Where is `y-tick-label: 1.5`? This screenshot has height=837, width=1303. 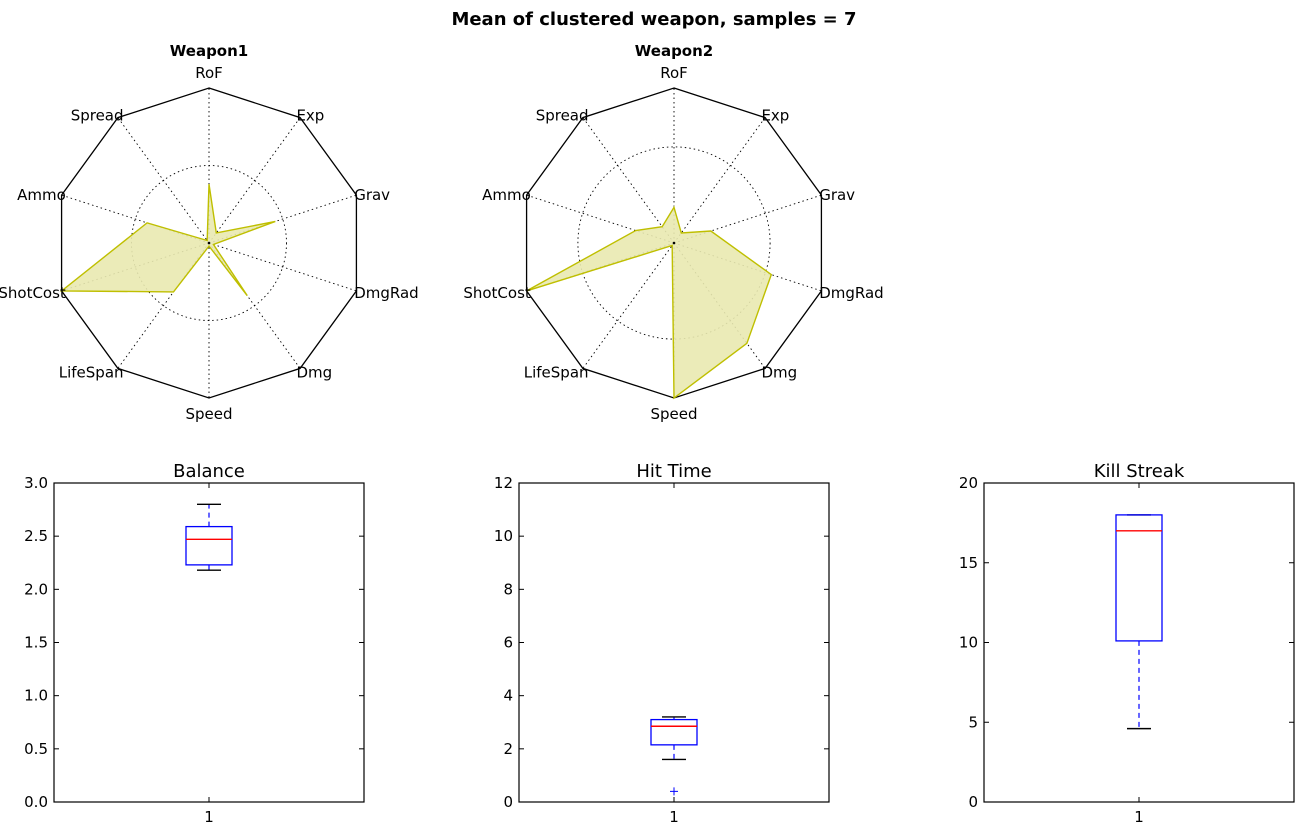
y-tick-label: 1.5 is located at coordinates (36, 643).